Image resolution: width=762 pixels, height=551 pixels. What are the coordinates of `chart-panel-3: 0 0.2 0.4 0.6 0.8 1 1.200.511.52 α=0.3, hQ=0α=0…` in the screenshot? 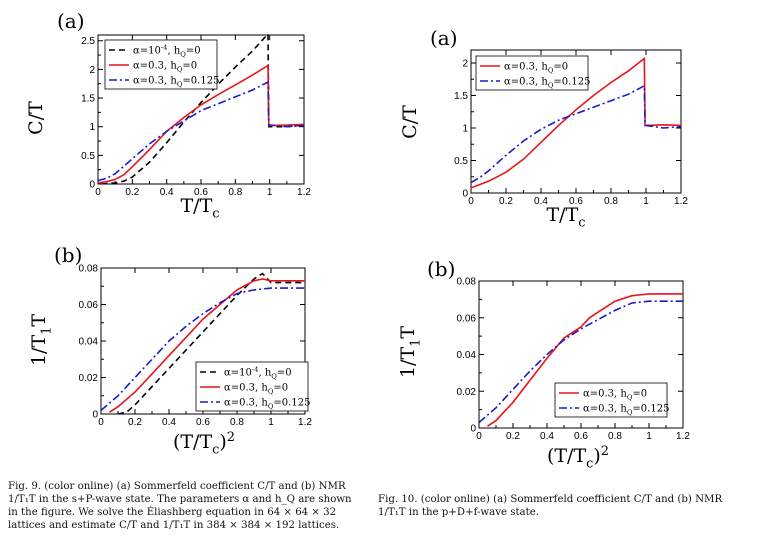 It's located at (543, 128).